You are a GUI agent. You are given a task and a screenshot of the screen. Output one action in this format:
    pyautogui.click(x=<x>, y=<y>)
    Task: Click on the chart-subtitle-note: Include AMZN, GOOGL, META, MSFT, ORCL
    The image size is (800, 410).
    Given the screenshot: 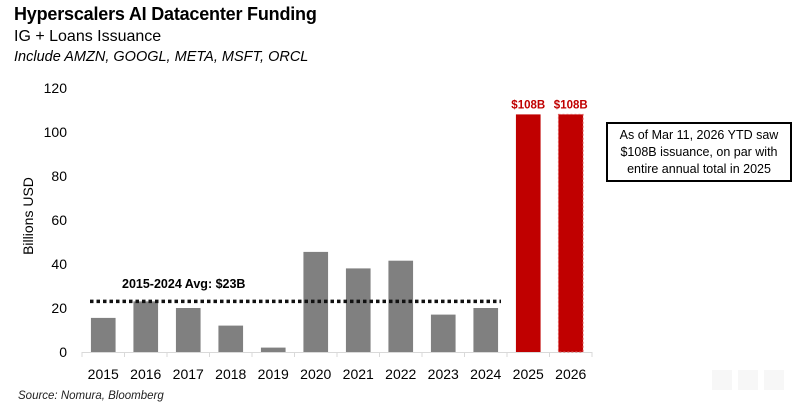 What is the action you would take?
    pyautogui.click(x=161, y=57)
    